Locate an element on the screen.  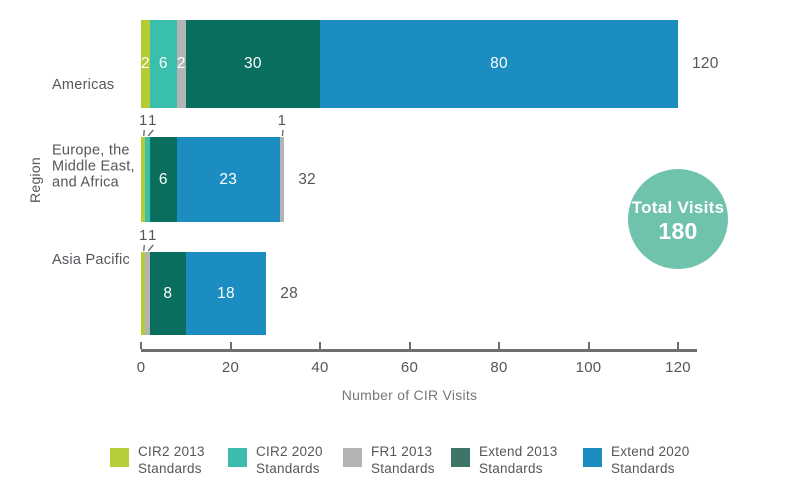
bar-segment: 23 is located at coordinates (228, 179).